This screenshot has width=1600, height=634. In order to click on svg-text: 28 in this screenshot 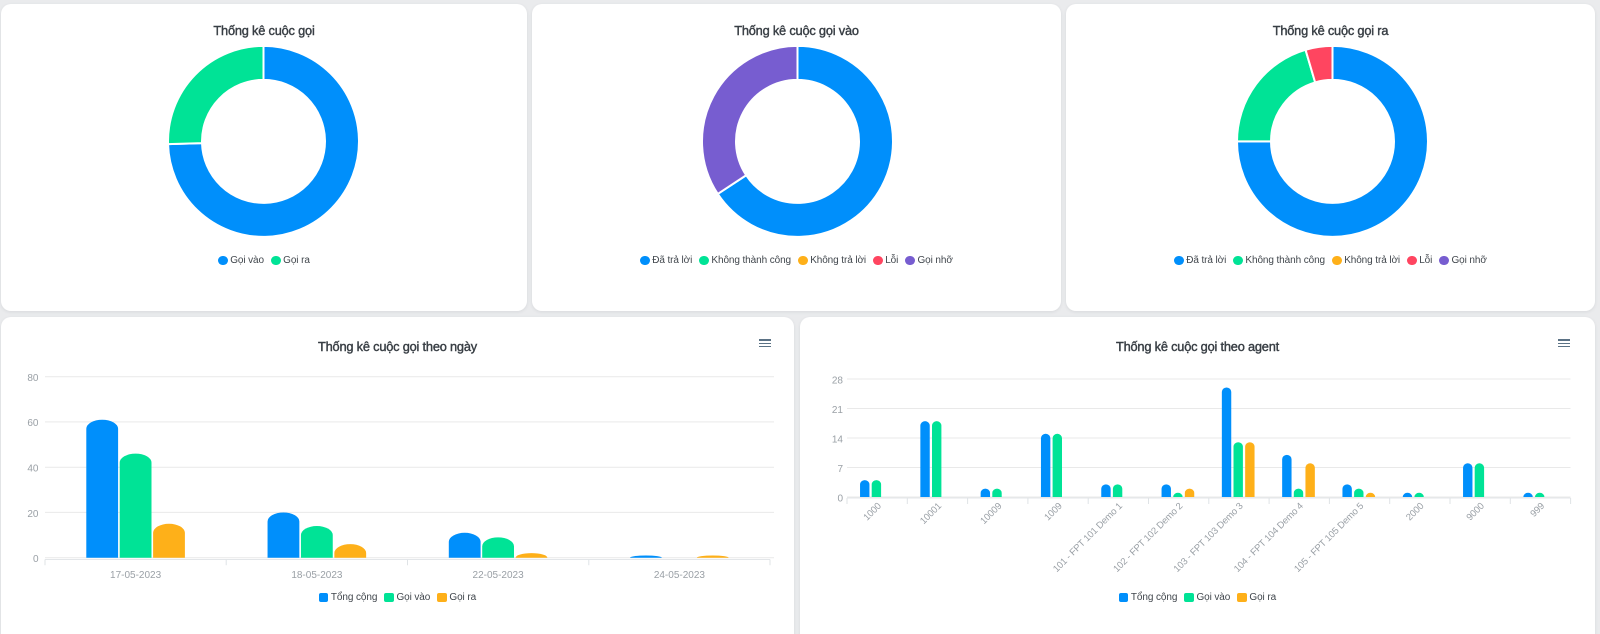, I will do `click(838, 380)`.